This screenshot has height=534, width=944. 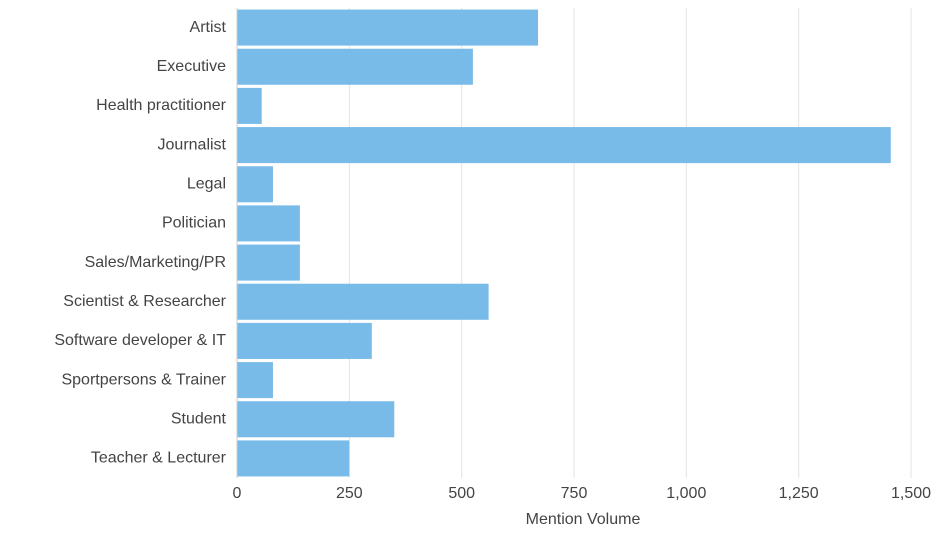 What do you see at coordinates (461, 493) in the screenshot?
I see `x-tick-label: 500` at bounding box center [461, 493].